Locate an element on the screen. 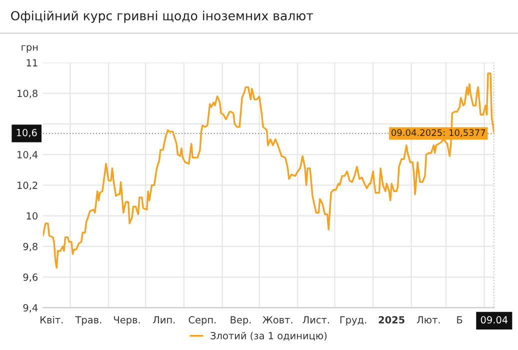 The height and width of the screenshot is (350, 518). x-tick-label: Черв. is located at coordinates (127, 321).